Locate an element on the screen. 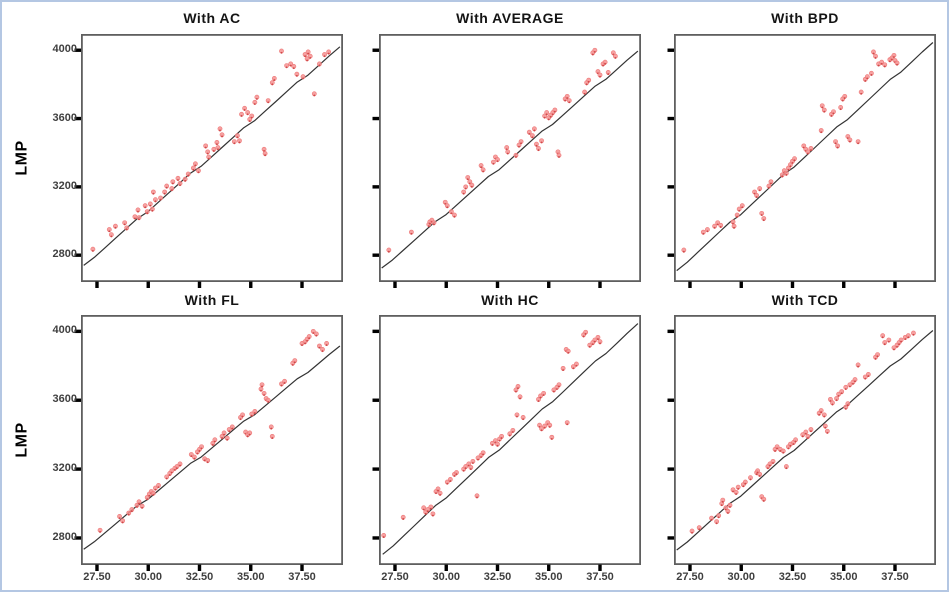 This screenshot has height=592, width=949. scatter-panel-with-ac is located at coordinates (208, 161).